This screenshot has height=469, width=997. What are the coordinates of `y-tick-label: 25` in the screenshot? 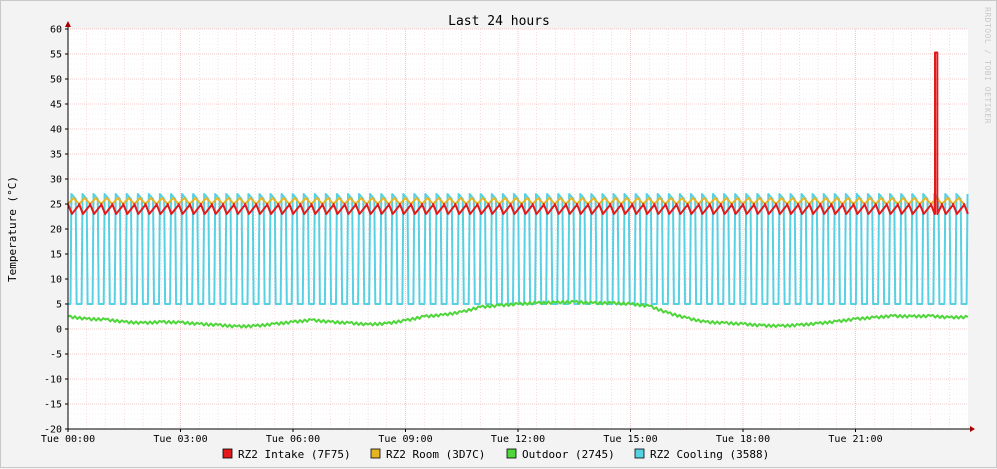 It's located at (56, 205).